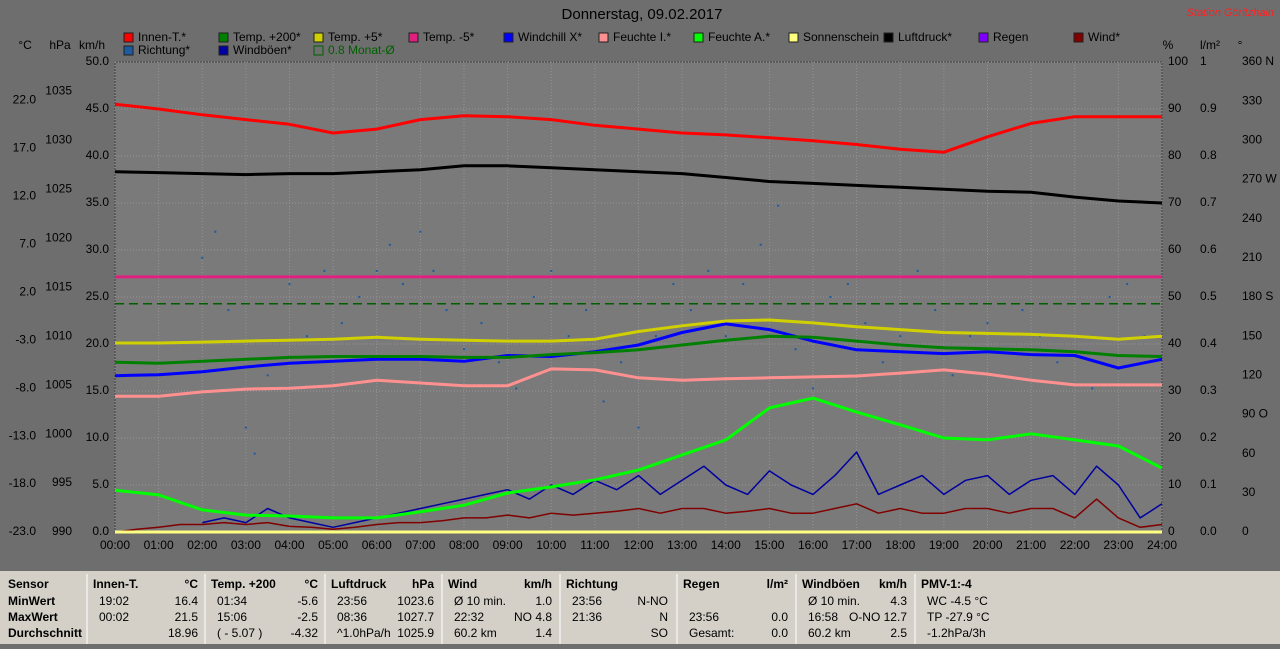 The image size is (1280, 649). Describe the element at coordinates (462, 584) in the screenshot. I see `cell-text: Wind` at that location.